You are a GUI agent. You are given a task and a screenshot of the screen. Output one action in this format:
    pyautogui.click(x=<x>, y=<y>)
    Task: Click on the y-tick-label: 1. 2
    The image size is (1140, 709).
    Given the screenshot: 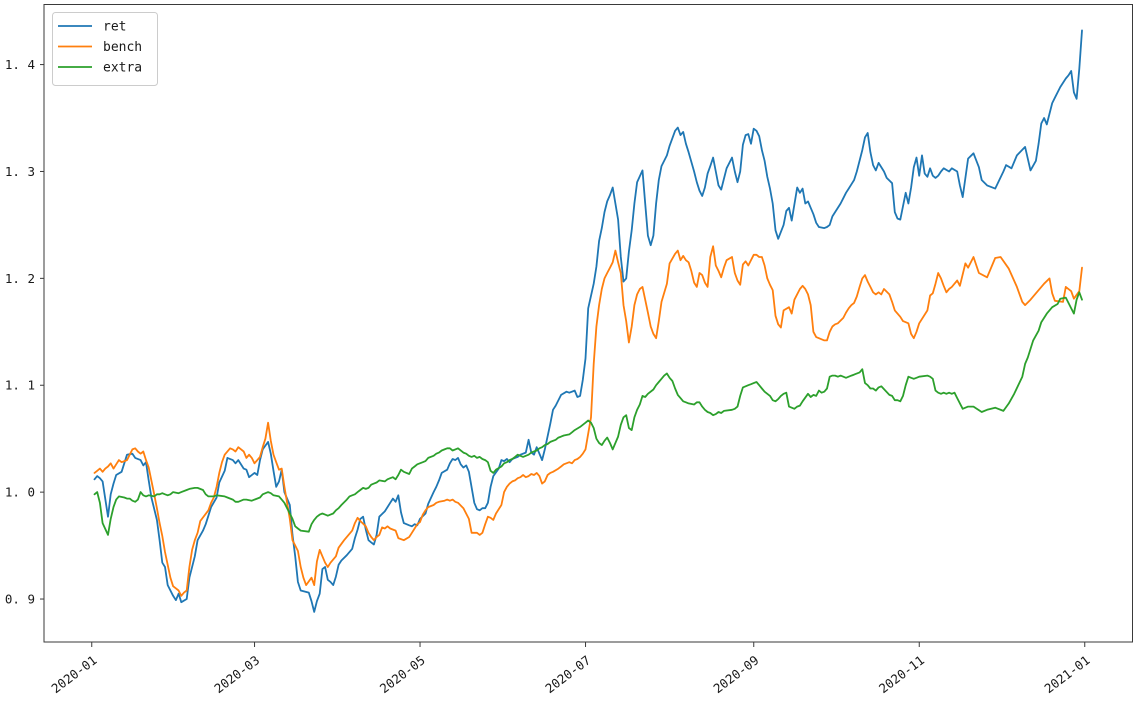 What is the action you would take?
    pyautogui.click(x=20, y=278)
    